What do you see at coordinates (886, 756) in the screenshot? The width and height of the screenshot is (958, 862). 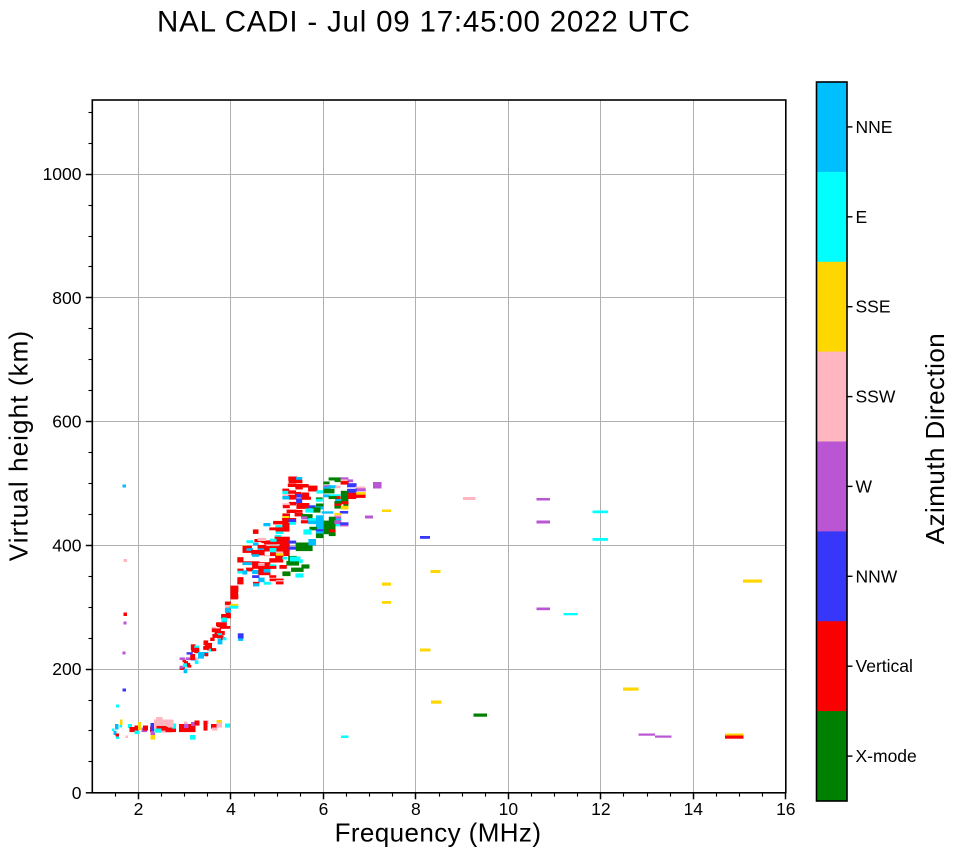 I see `svg-text: X-mode` at bounding box center [886, 756].